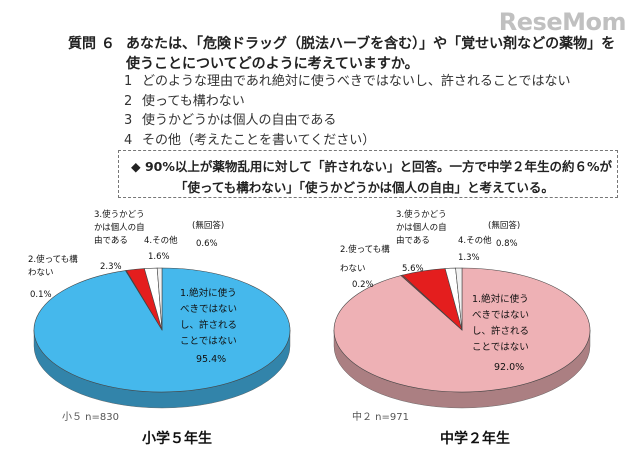  What do you see at coordinates (421, 228) in the screenshot?
I see `jhs-label-opt3: 3.使うかどう かは個人の自 由である` at bounding box center [421, 228].